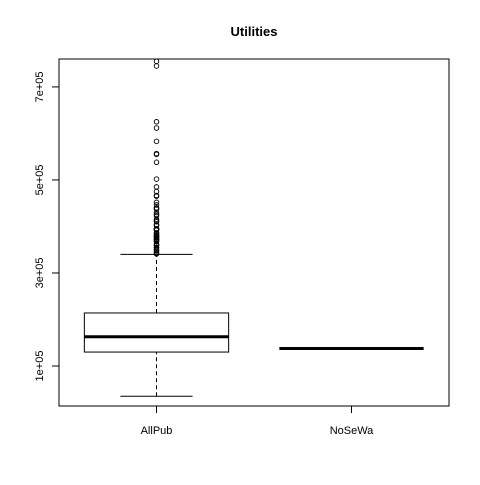  I want to click on x-tick-label: AllPub, so click(157, 431).